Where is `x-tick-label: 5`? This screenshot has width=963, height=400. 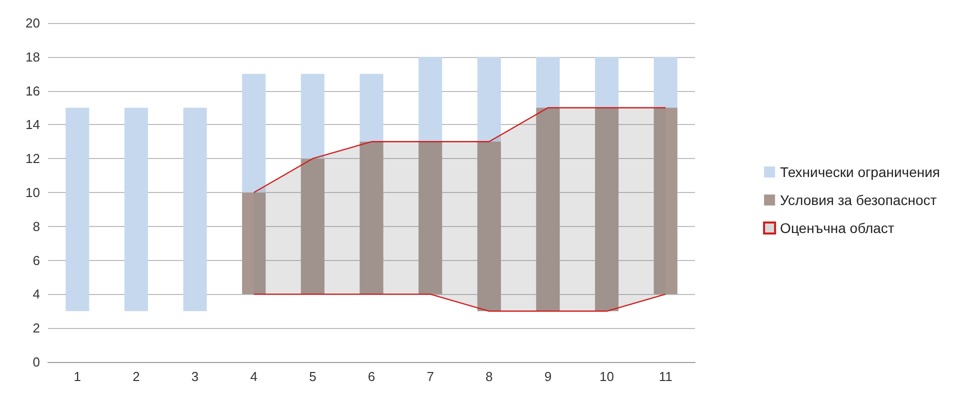 x-tick-label: 5 is located at coordinates (312, 376).